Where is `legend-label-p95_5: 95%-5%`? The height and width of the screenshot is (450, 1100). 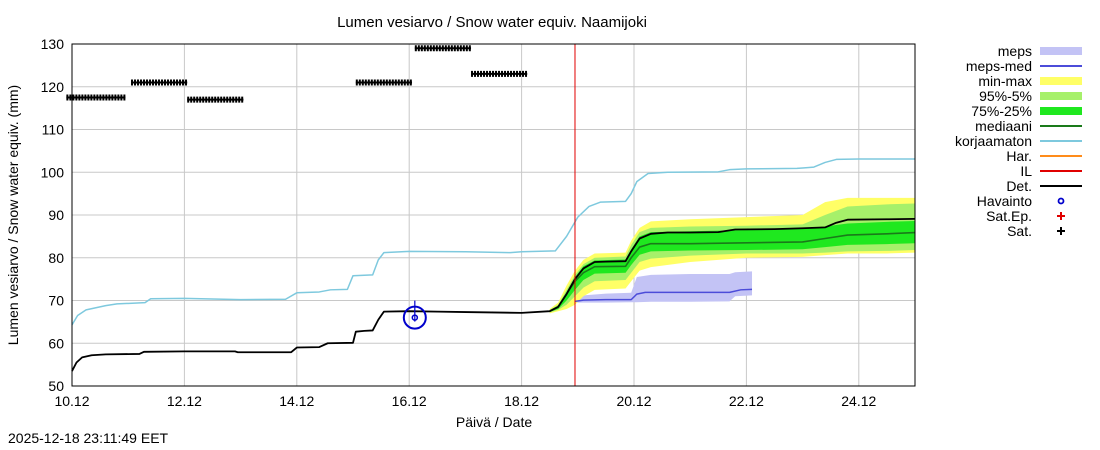 legend-label-p95_5: 95%-5% is located at coordinates (1005, 96).